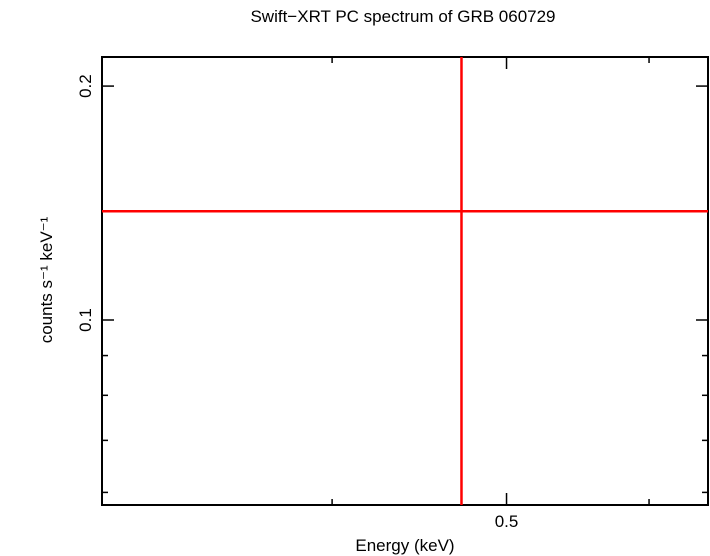 The image size is (710, 556). What do you see at coordinates (46, 279) in the screenshot?
I see `y-axis-label: counts s⁻¹ keV⁻¹` at bounding box center [46, 279].